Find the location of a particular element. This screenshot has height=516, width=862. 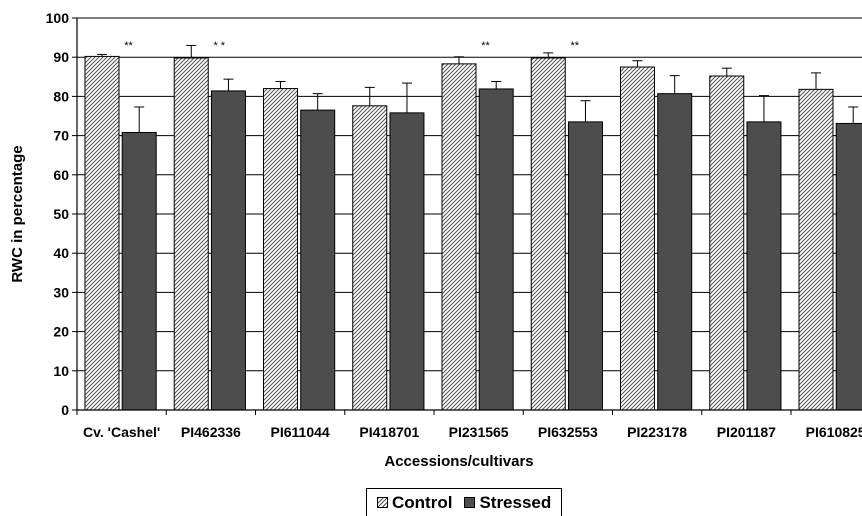

x-axis-title: Accessions/cultivars is located at coordinates (458, 461).